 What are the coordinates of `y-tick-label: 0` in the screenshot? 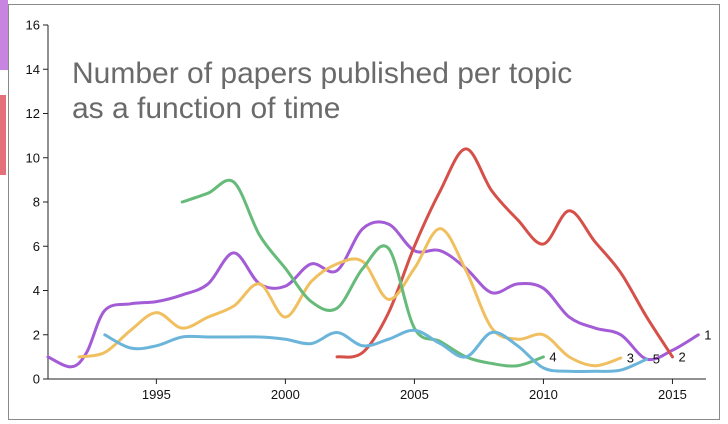 It's located at (36, 379).